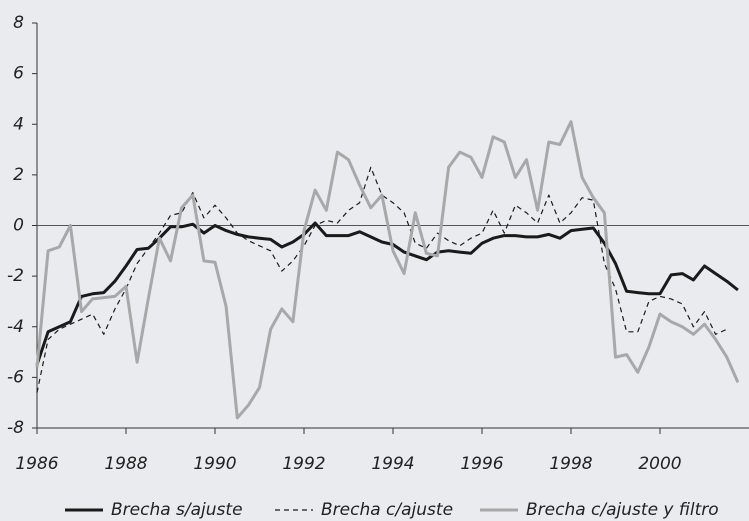  Describe the element at coordinates (36, 464) in the screenshot. I see `x-tick-label: 1986` at that location.